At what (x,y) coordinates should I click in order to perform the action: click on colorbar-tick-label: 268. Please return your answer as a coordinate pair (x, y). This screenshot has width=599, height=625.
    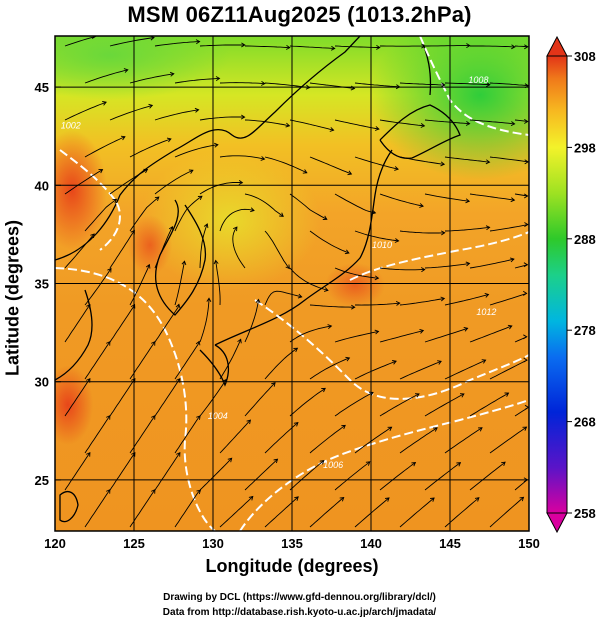
    Looking at the image, I should click on (585, 422).